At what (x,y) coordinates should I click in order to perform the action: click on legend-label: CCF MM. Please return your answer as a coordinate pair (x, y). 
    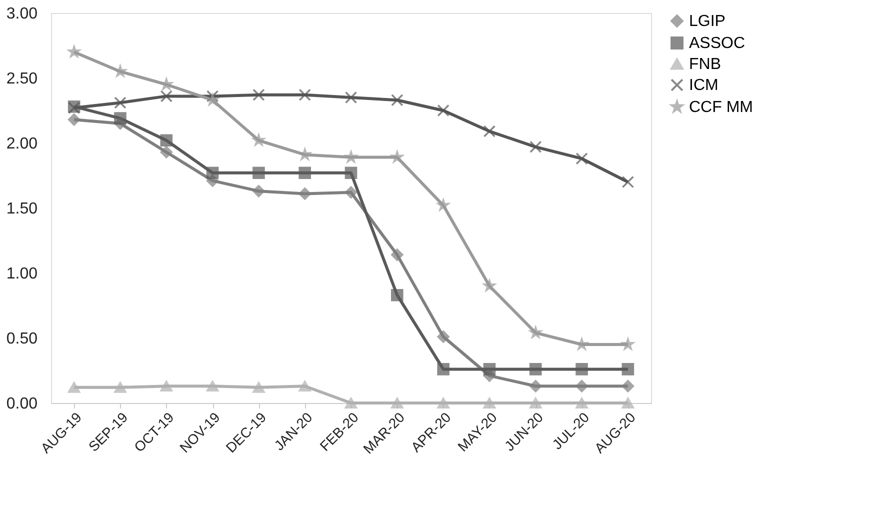
    Looking at the image, I should click on (721, 107).